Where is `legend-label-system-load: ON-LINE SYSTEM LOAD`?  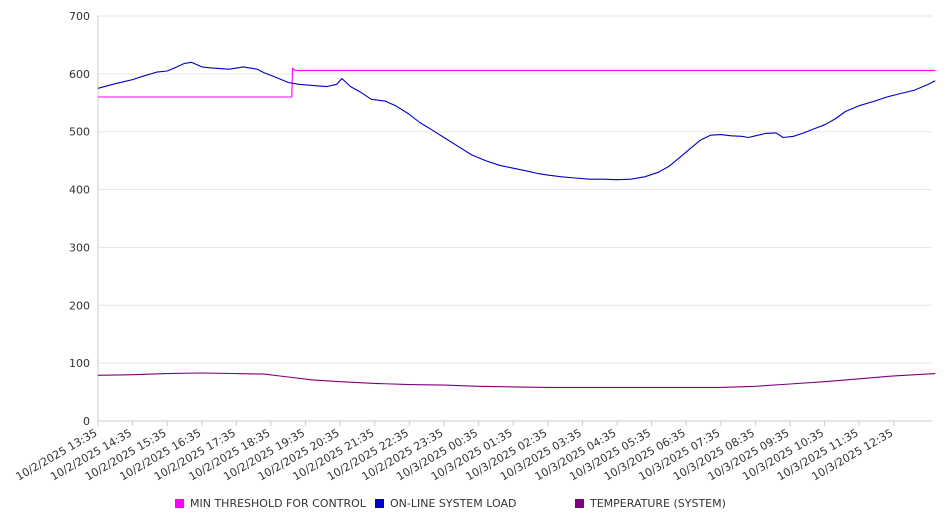 legend-label-system-load: ON-LINE SYSTEM LOAD is located at coordinates (453, 503).